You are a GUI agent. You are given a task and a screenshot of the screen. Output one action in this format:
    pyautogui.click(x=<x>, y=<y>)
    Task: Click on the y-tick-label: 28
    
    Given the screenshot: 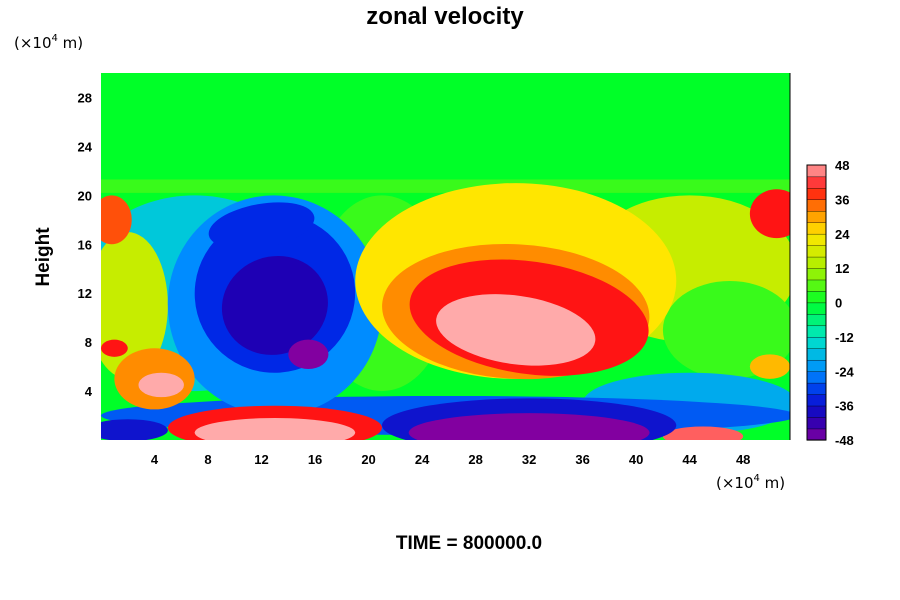 What is the action you would take?
    pyautogui.click(x=85, y=97)
    